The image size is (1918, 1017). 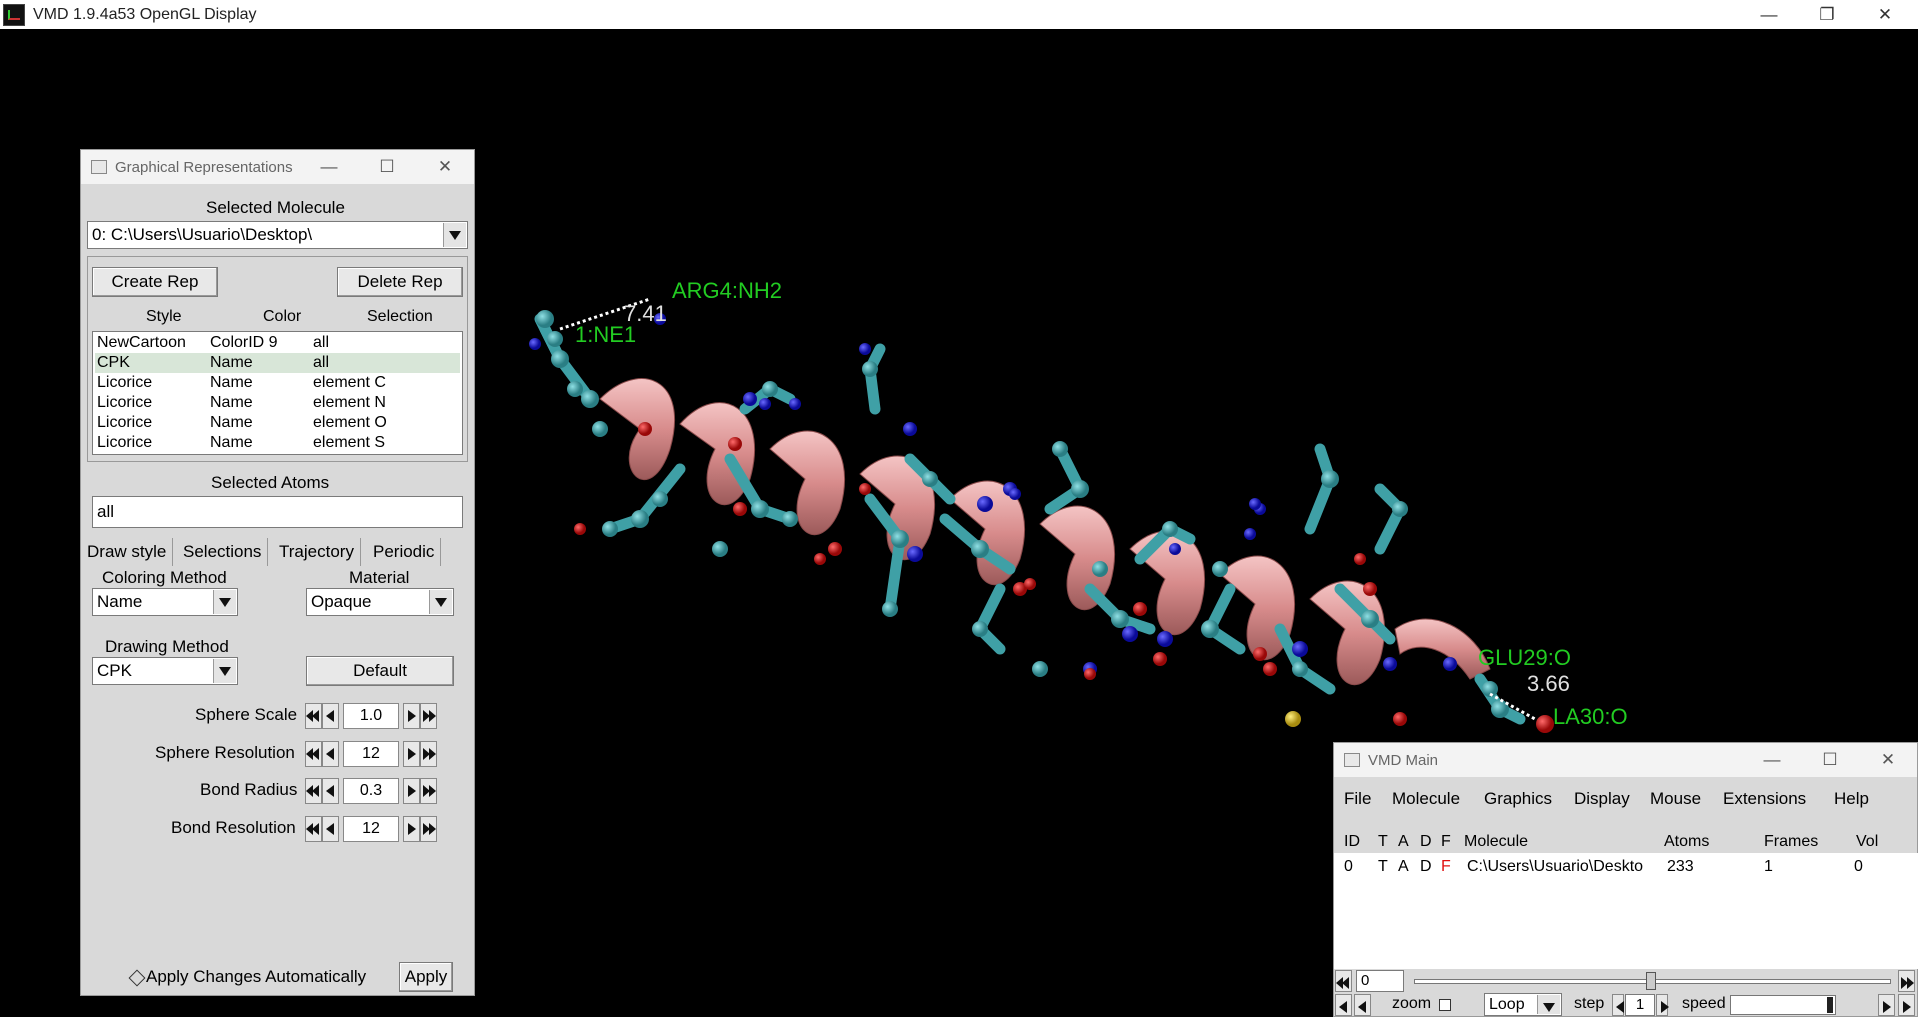 I want to click on apply-auto-radio-icon, so click(x=137, y=978).